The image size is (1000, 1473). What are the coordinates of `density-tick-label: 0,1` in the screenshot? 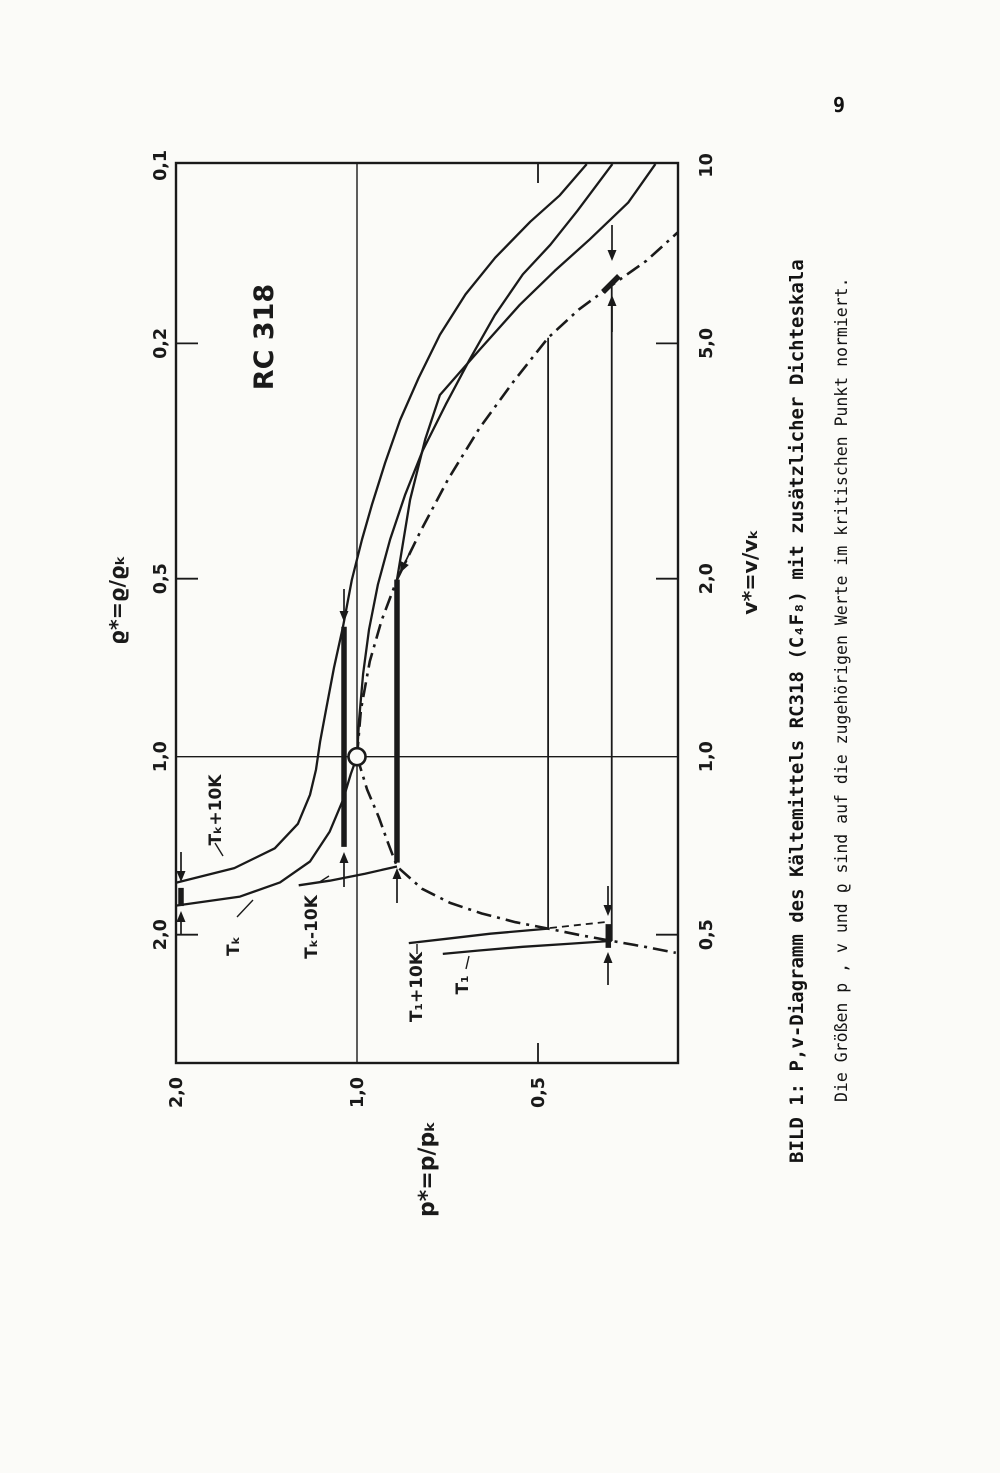 It's located at (161, 165).